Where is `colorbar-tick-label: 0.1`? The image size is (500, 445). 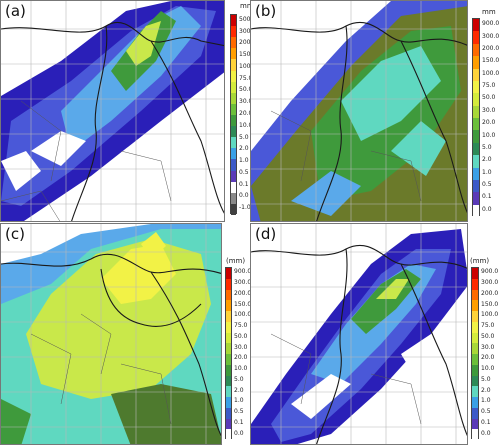
colorbar-tick-label: 0.1 is located at coordinates (239, 422).